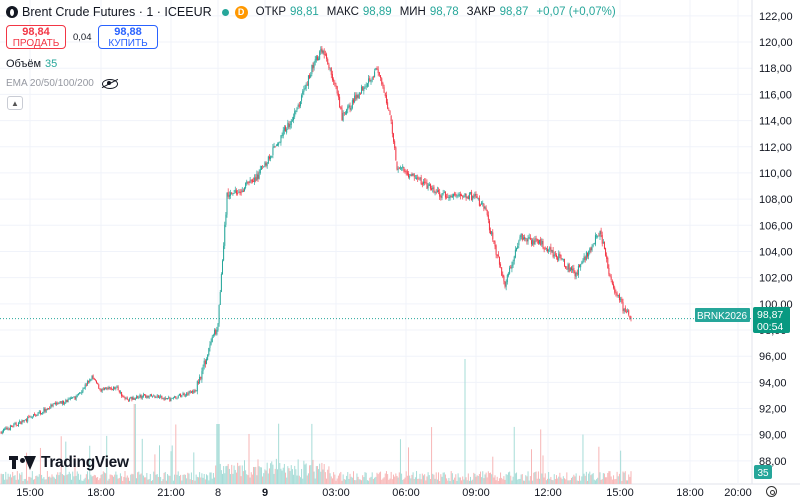 The image size is (800, 504). What do you see at coordinates (36, 37) in the screenshot?
I see `sell-button: 98,84 ПРОДАТЬ` at bounding box center [36, 37].